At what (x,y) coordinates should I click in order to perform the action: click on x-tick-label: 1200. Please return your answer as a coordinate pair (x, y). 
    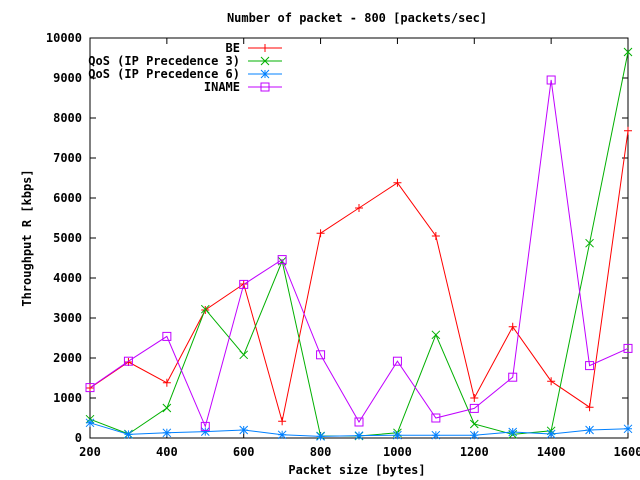
    Looking at the image, I should click on (474, 452).